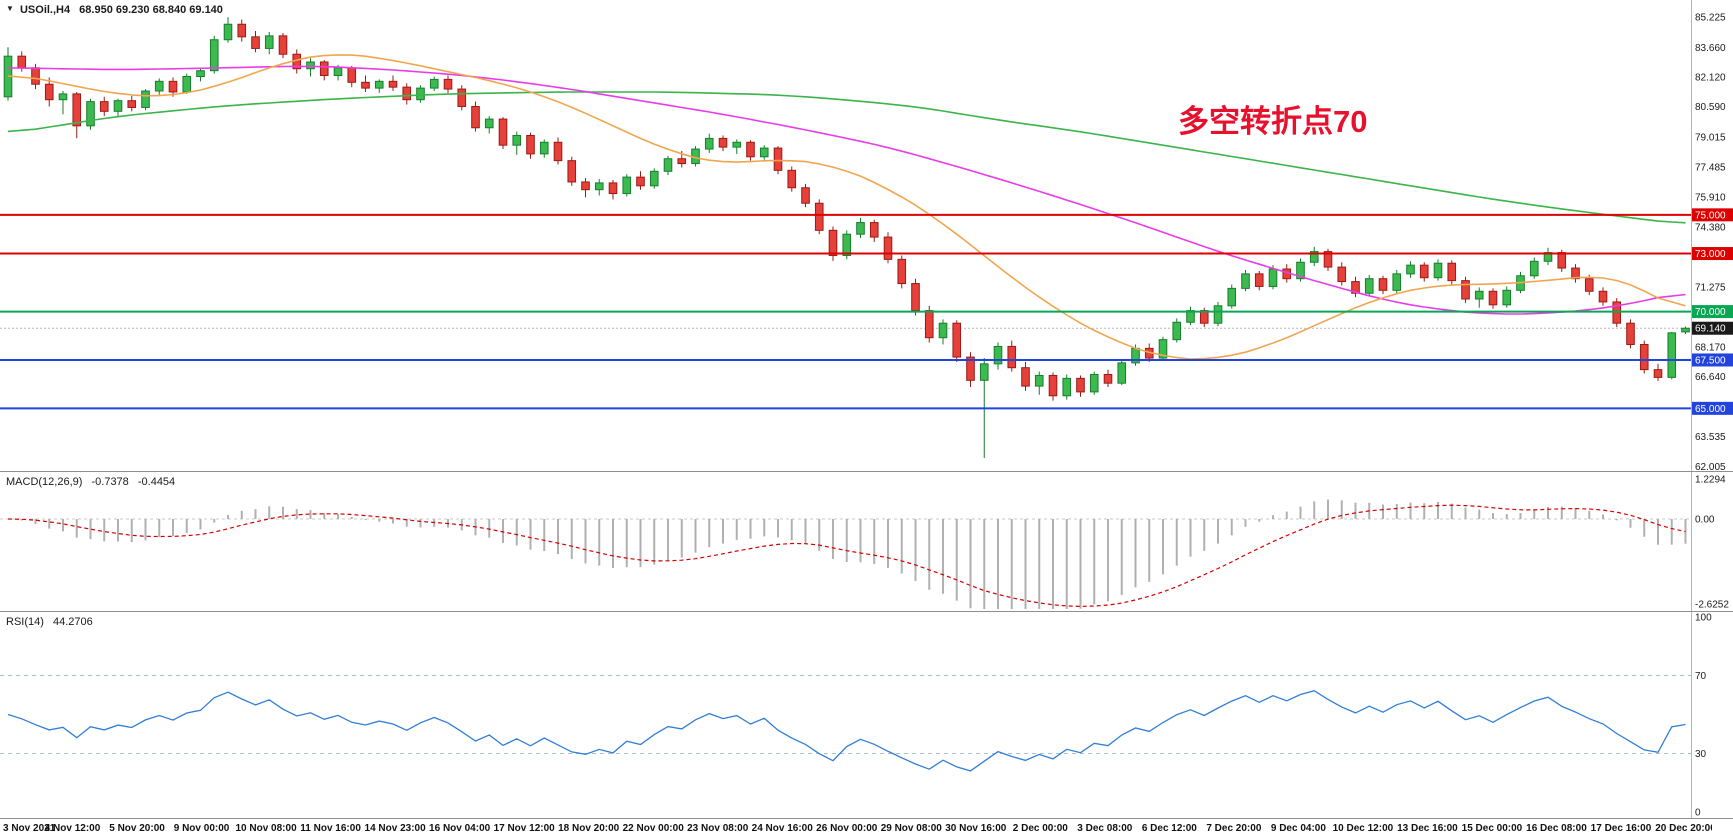 This screenshot has width=1733, height=840. I want to click on time-axis-label: 4 Nov 12:00, so click(72, 828).